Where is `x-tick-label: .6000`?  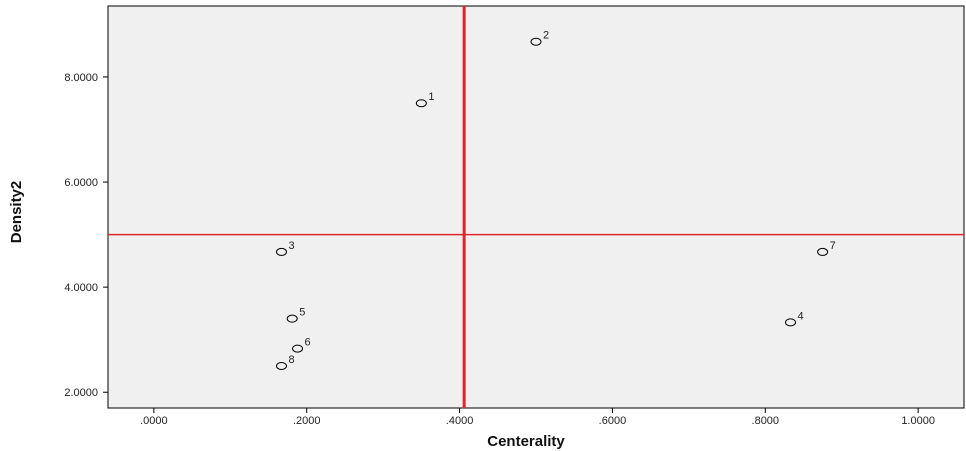 x-tick-label: .6000 is located at coordinates (613, 421).